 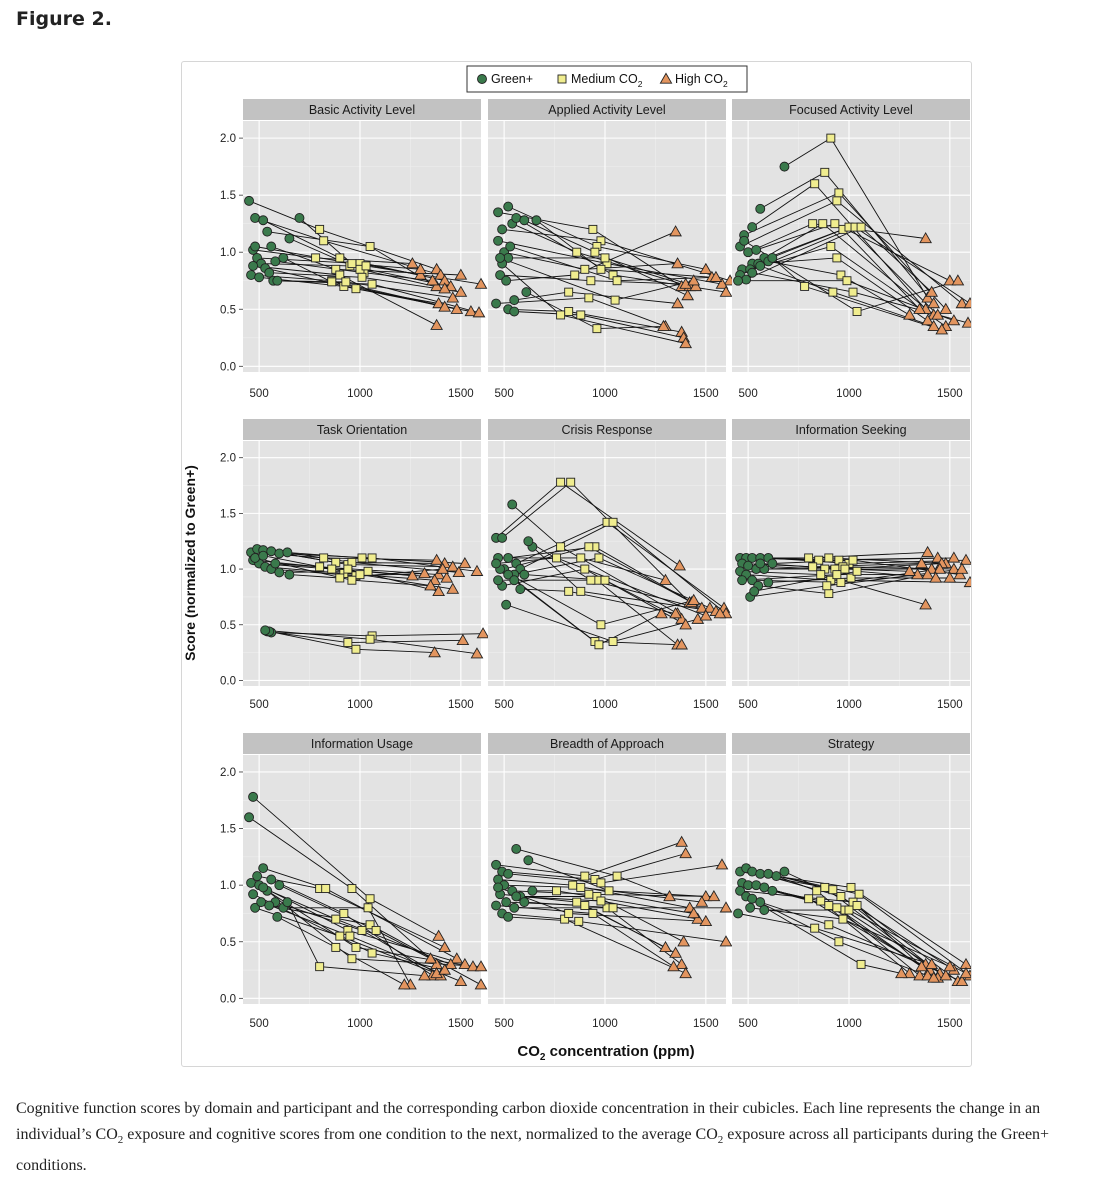 I want to click on facet-title: Information Usage, so click(x=362, y=744).